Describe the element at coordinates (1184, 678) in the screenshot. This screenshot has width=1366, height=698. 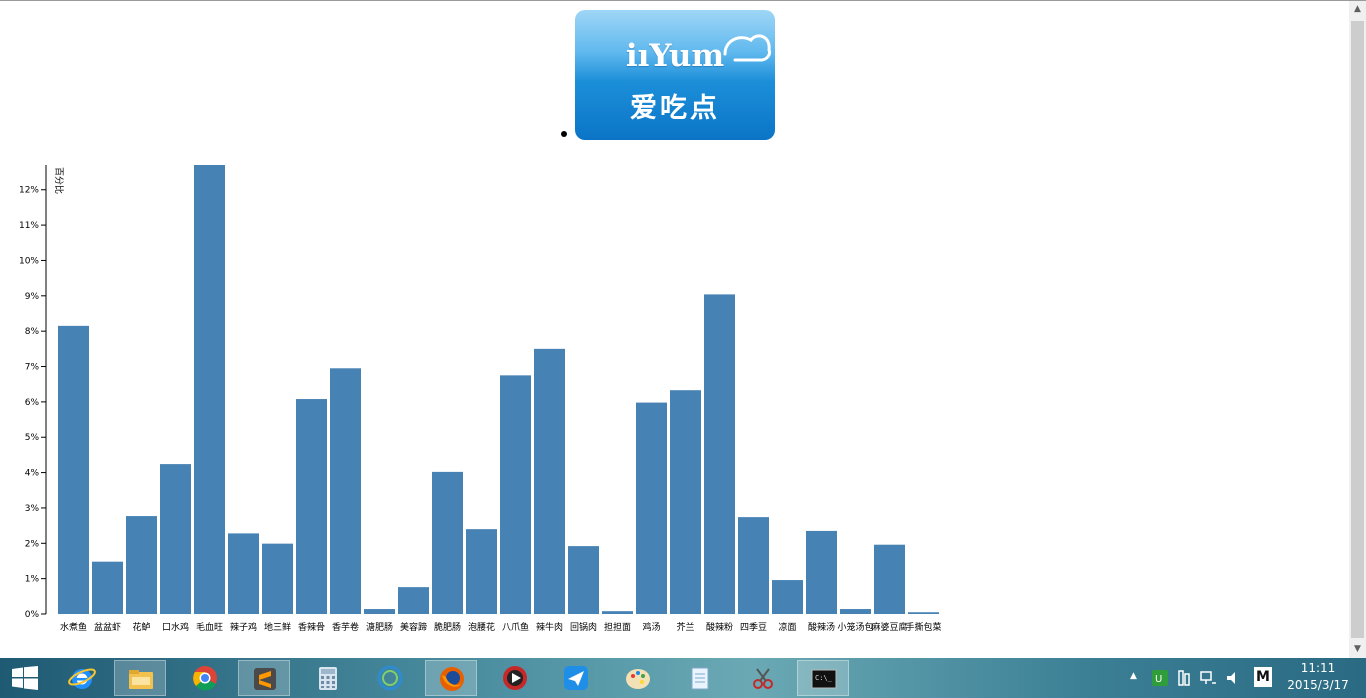
I see `usb-device-icon` at that location.